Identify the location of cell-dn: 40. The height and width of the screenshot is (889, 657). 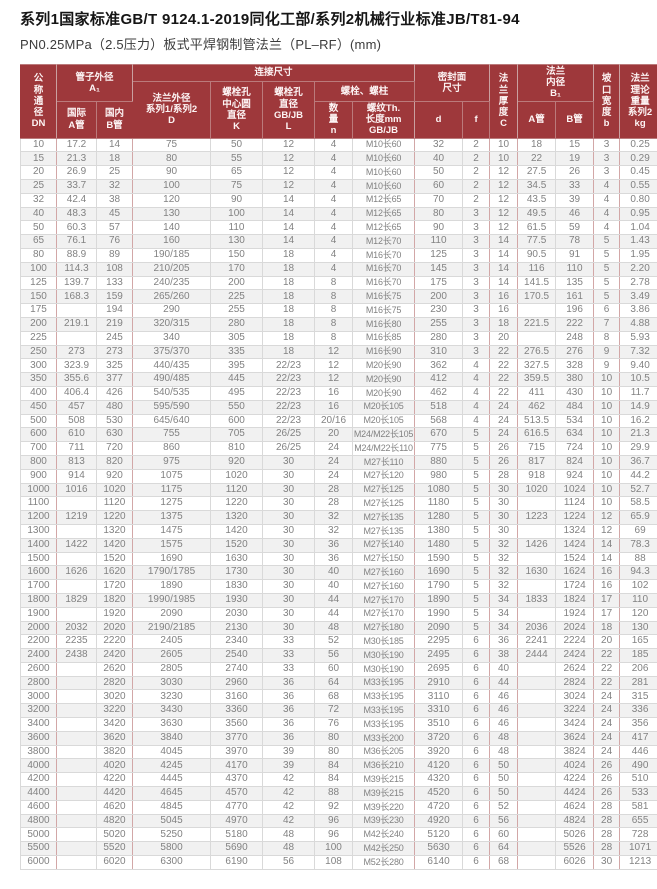
(38, 214).